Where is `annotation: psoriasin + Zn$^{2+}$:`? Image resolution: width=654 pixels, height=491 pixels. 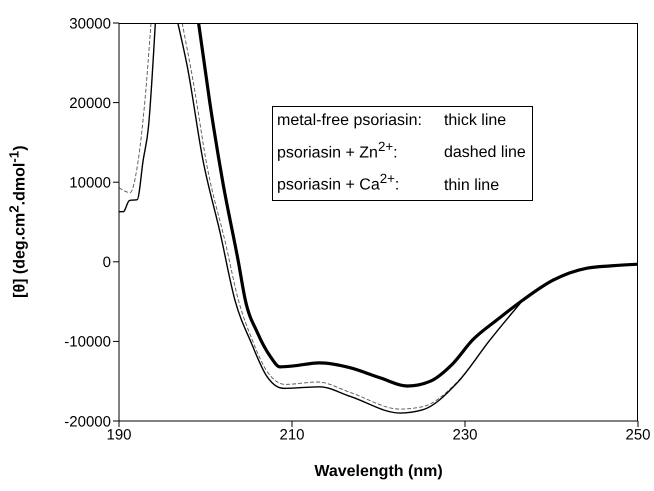
annotation: psoriasin + Zn$^{2+}$: is located at coordinates (338, 151).